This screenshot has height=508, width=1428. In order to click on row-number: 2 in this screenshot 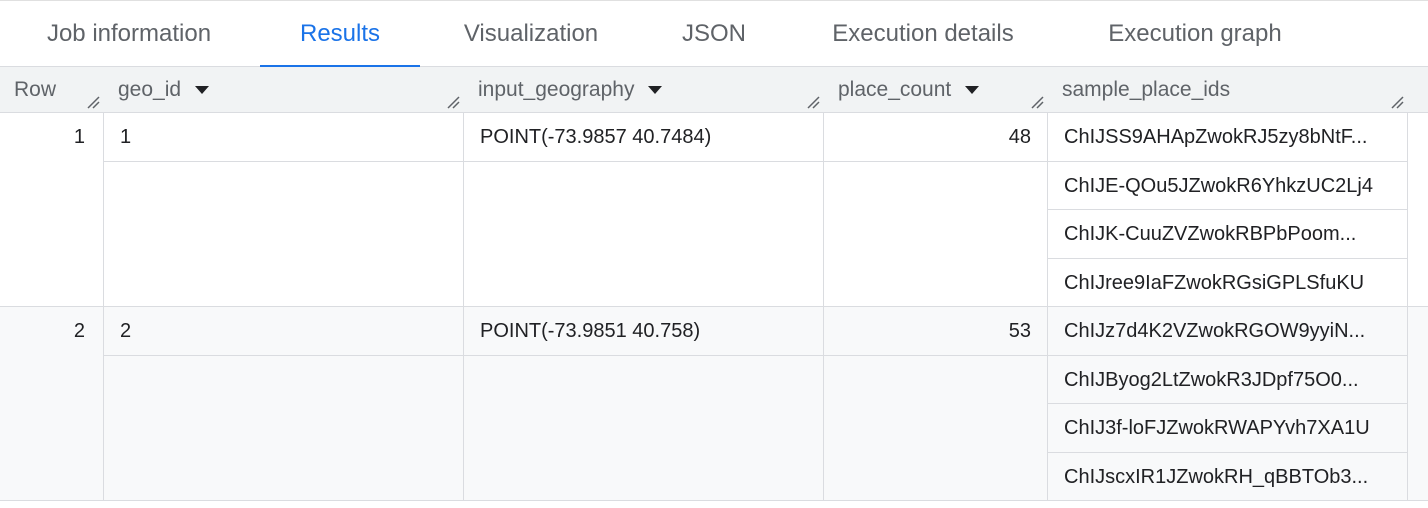, I will do `click(52, 404)`.